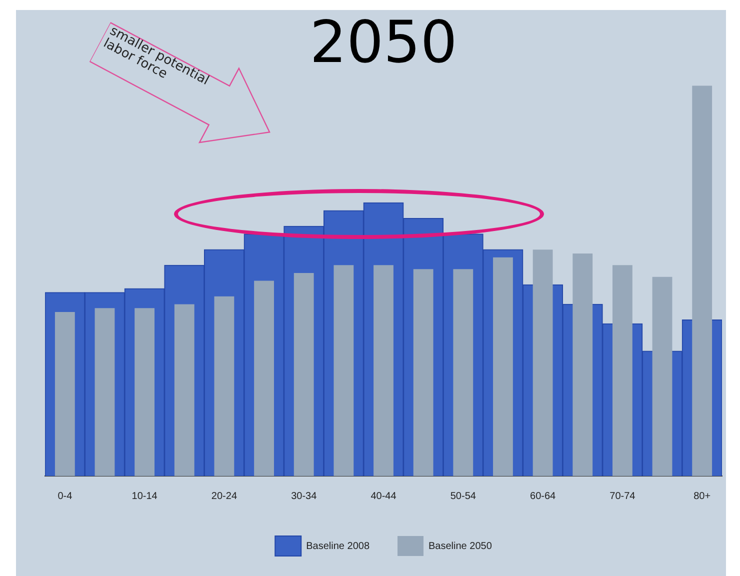  What do you see at coordinates (702, 496) in the screenshot?
I see `x-tick-label: 80+` at bounding box center [702, 496].